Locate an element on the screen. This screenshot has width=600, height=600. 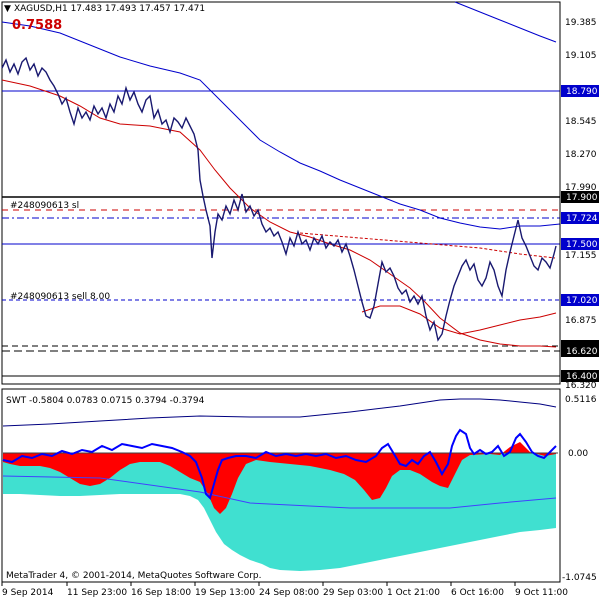
price-tick: 18.545 is located at coordinates (581, 122).